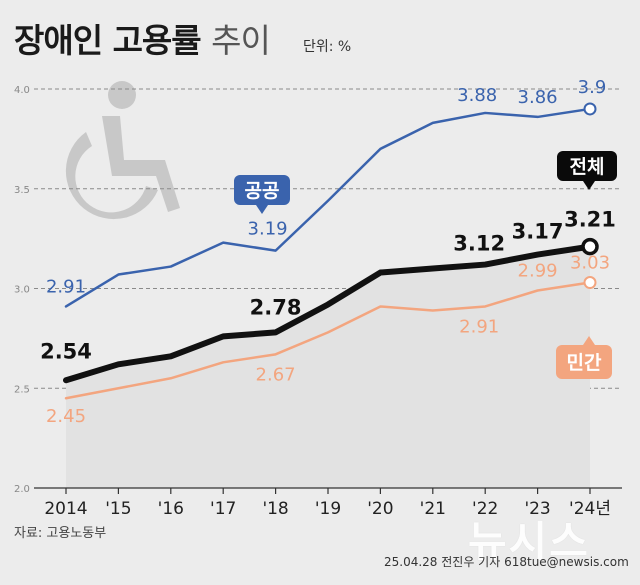 The width and height of the screenshot is (640, 585). I want to click on x-tick-label: '20, so click(380, 509).